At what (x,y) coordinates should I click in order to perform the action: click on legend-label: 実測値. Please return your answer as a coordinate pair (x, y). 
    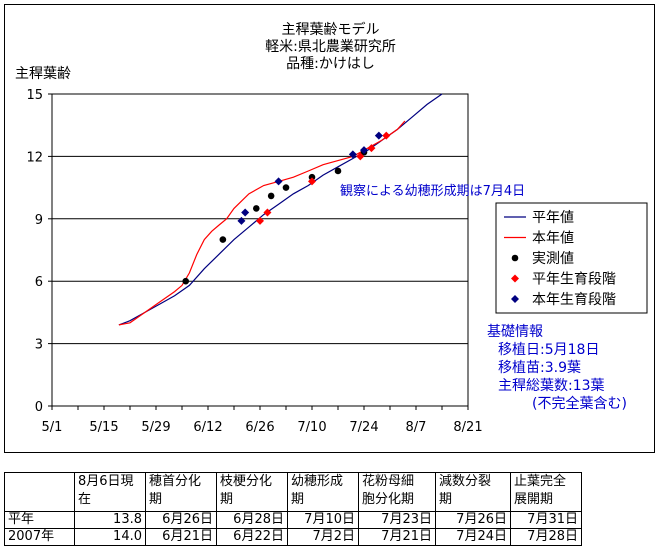
    Looking at the image, I should click on (553, 259).